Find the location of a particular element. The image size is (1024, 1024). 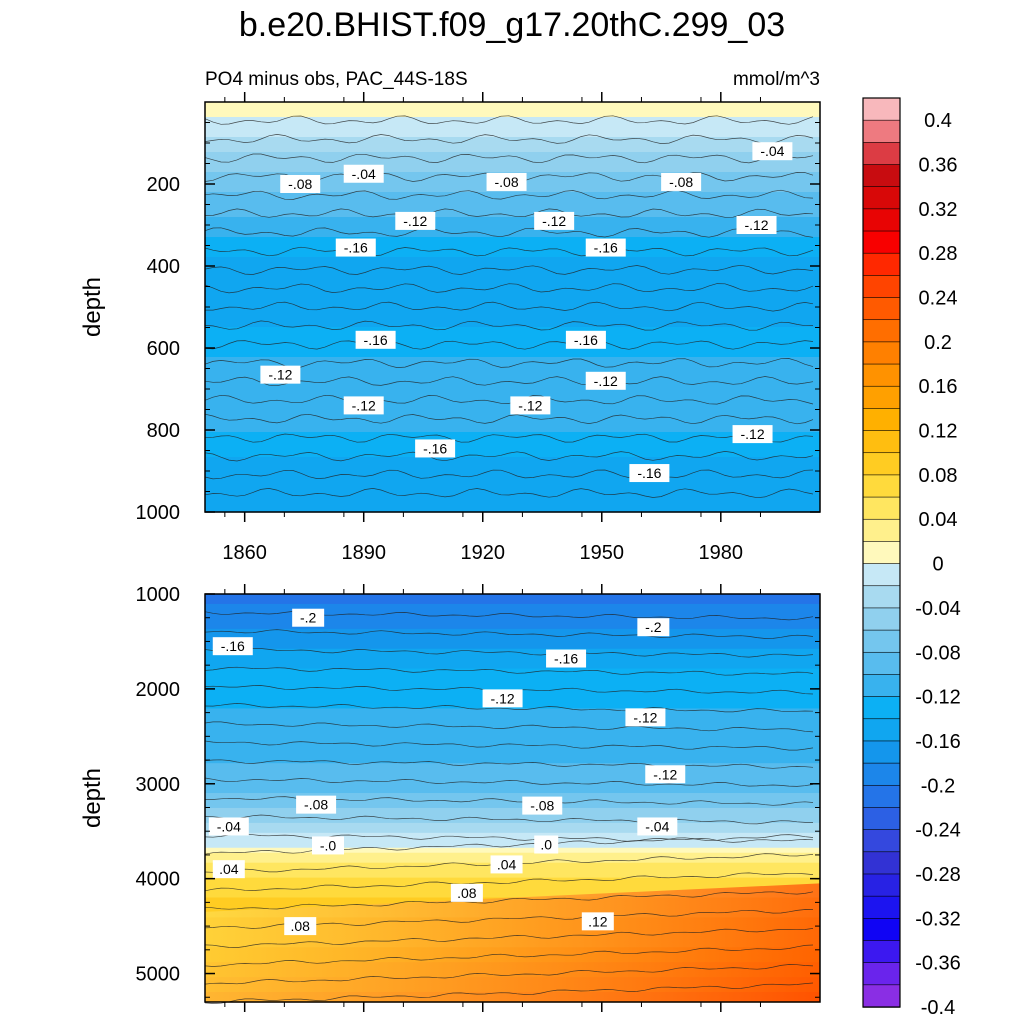

contour-label: -.08 is located at coordinates (316, 804).